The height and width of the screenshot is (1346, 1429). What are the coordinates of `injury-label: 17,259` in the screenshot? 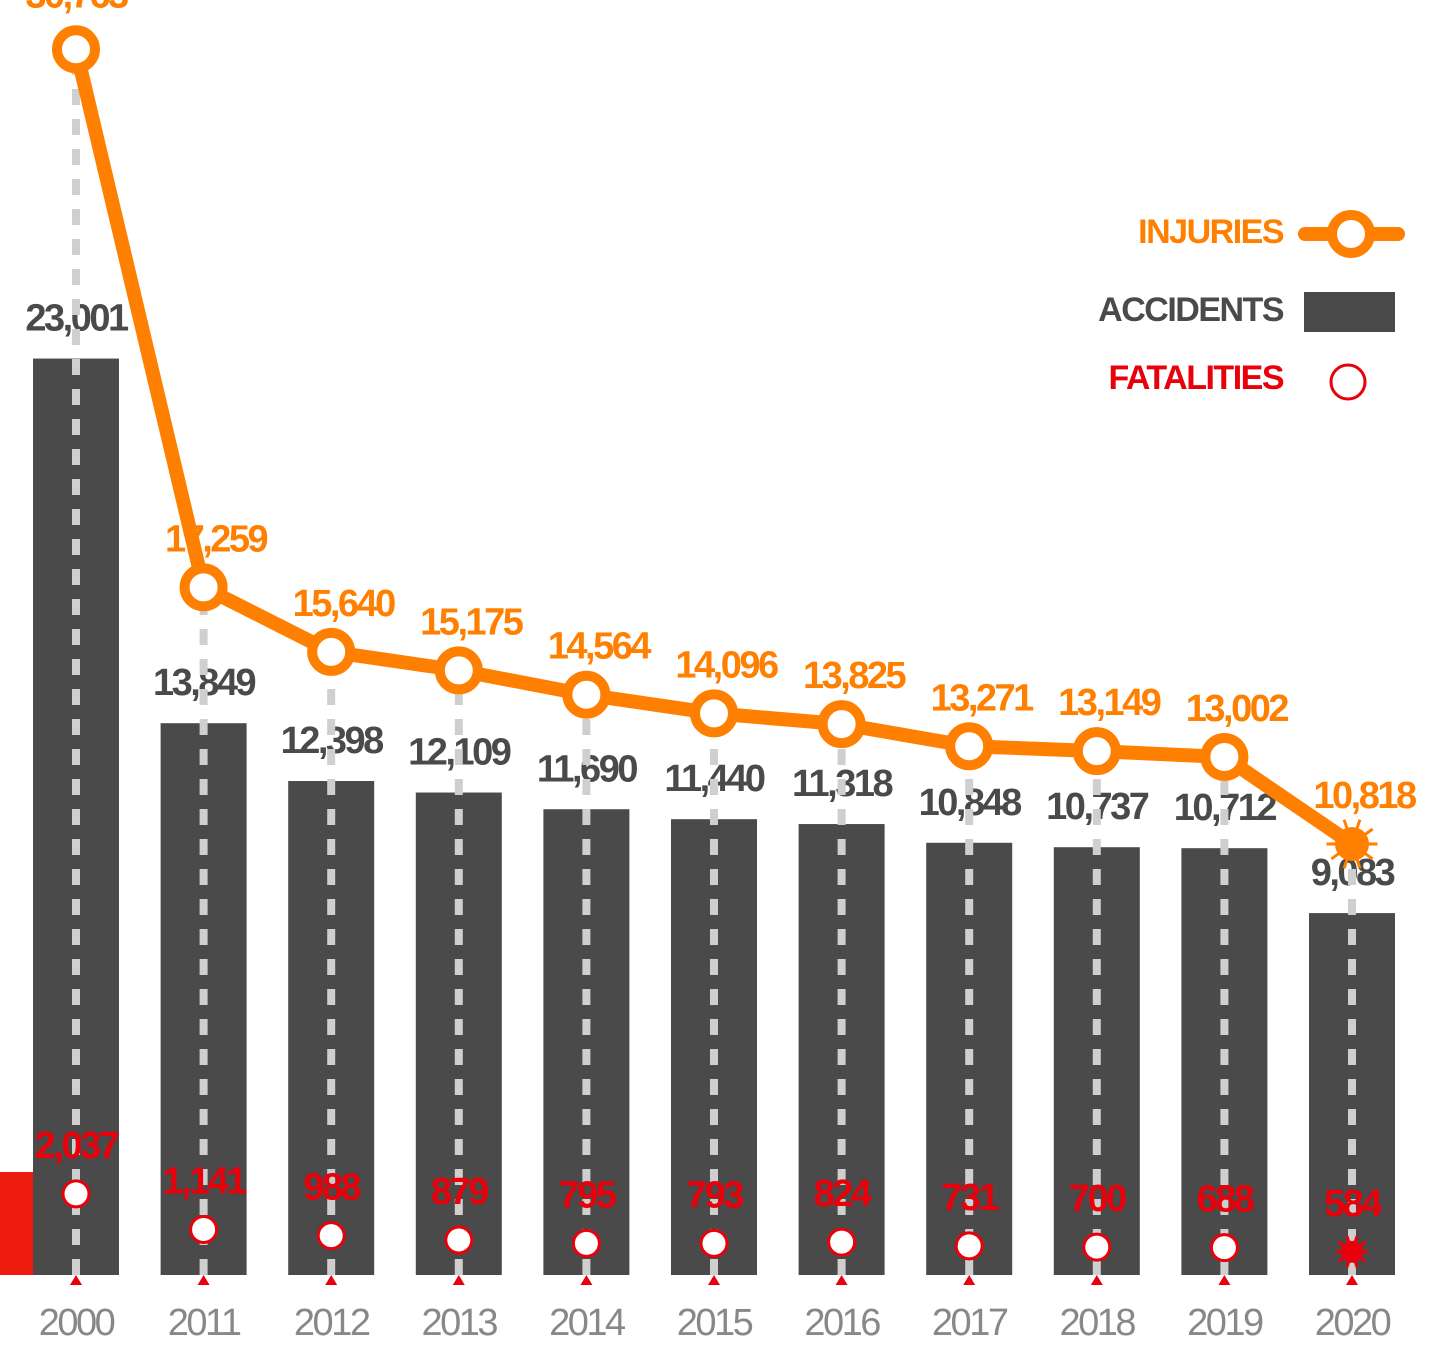 It's located at (216, 539).